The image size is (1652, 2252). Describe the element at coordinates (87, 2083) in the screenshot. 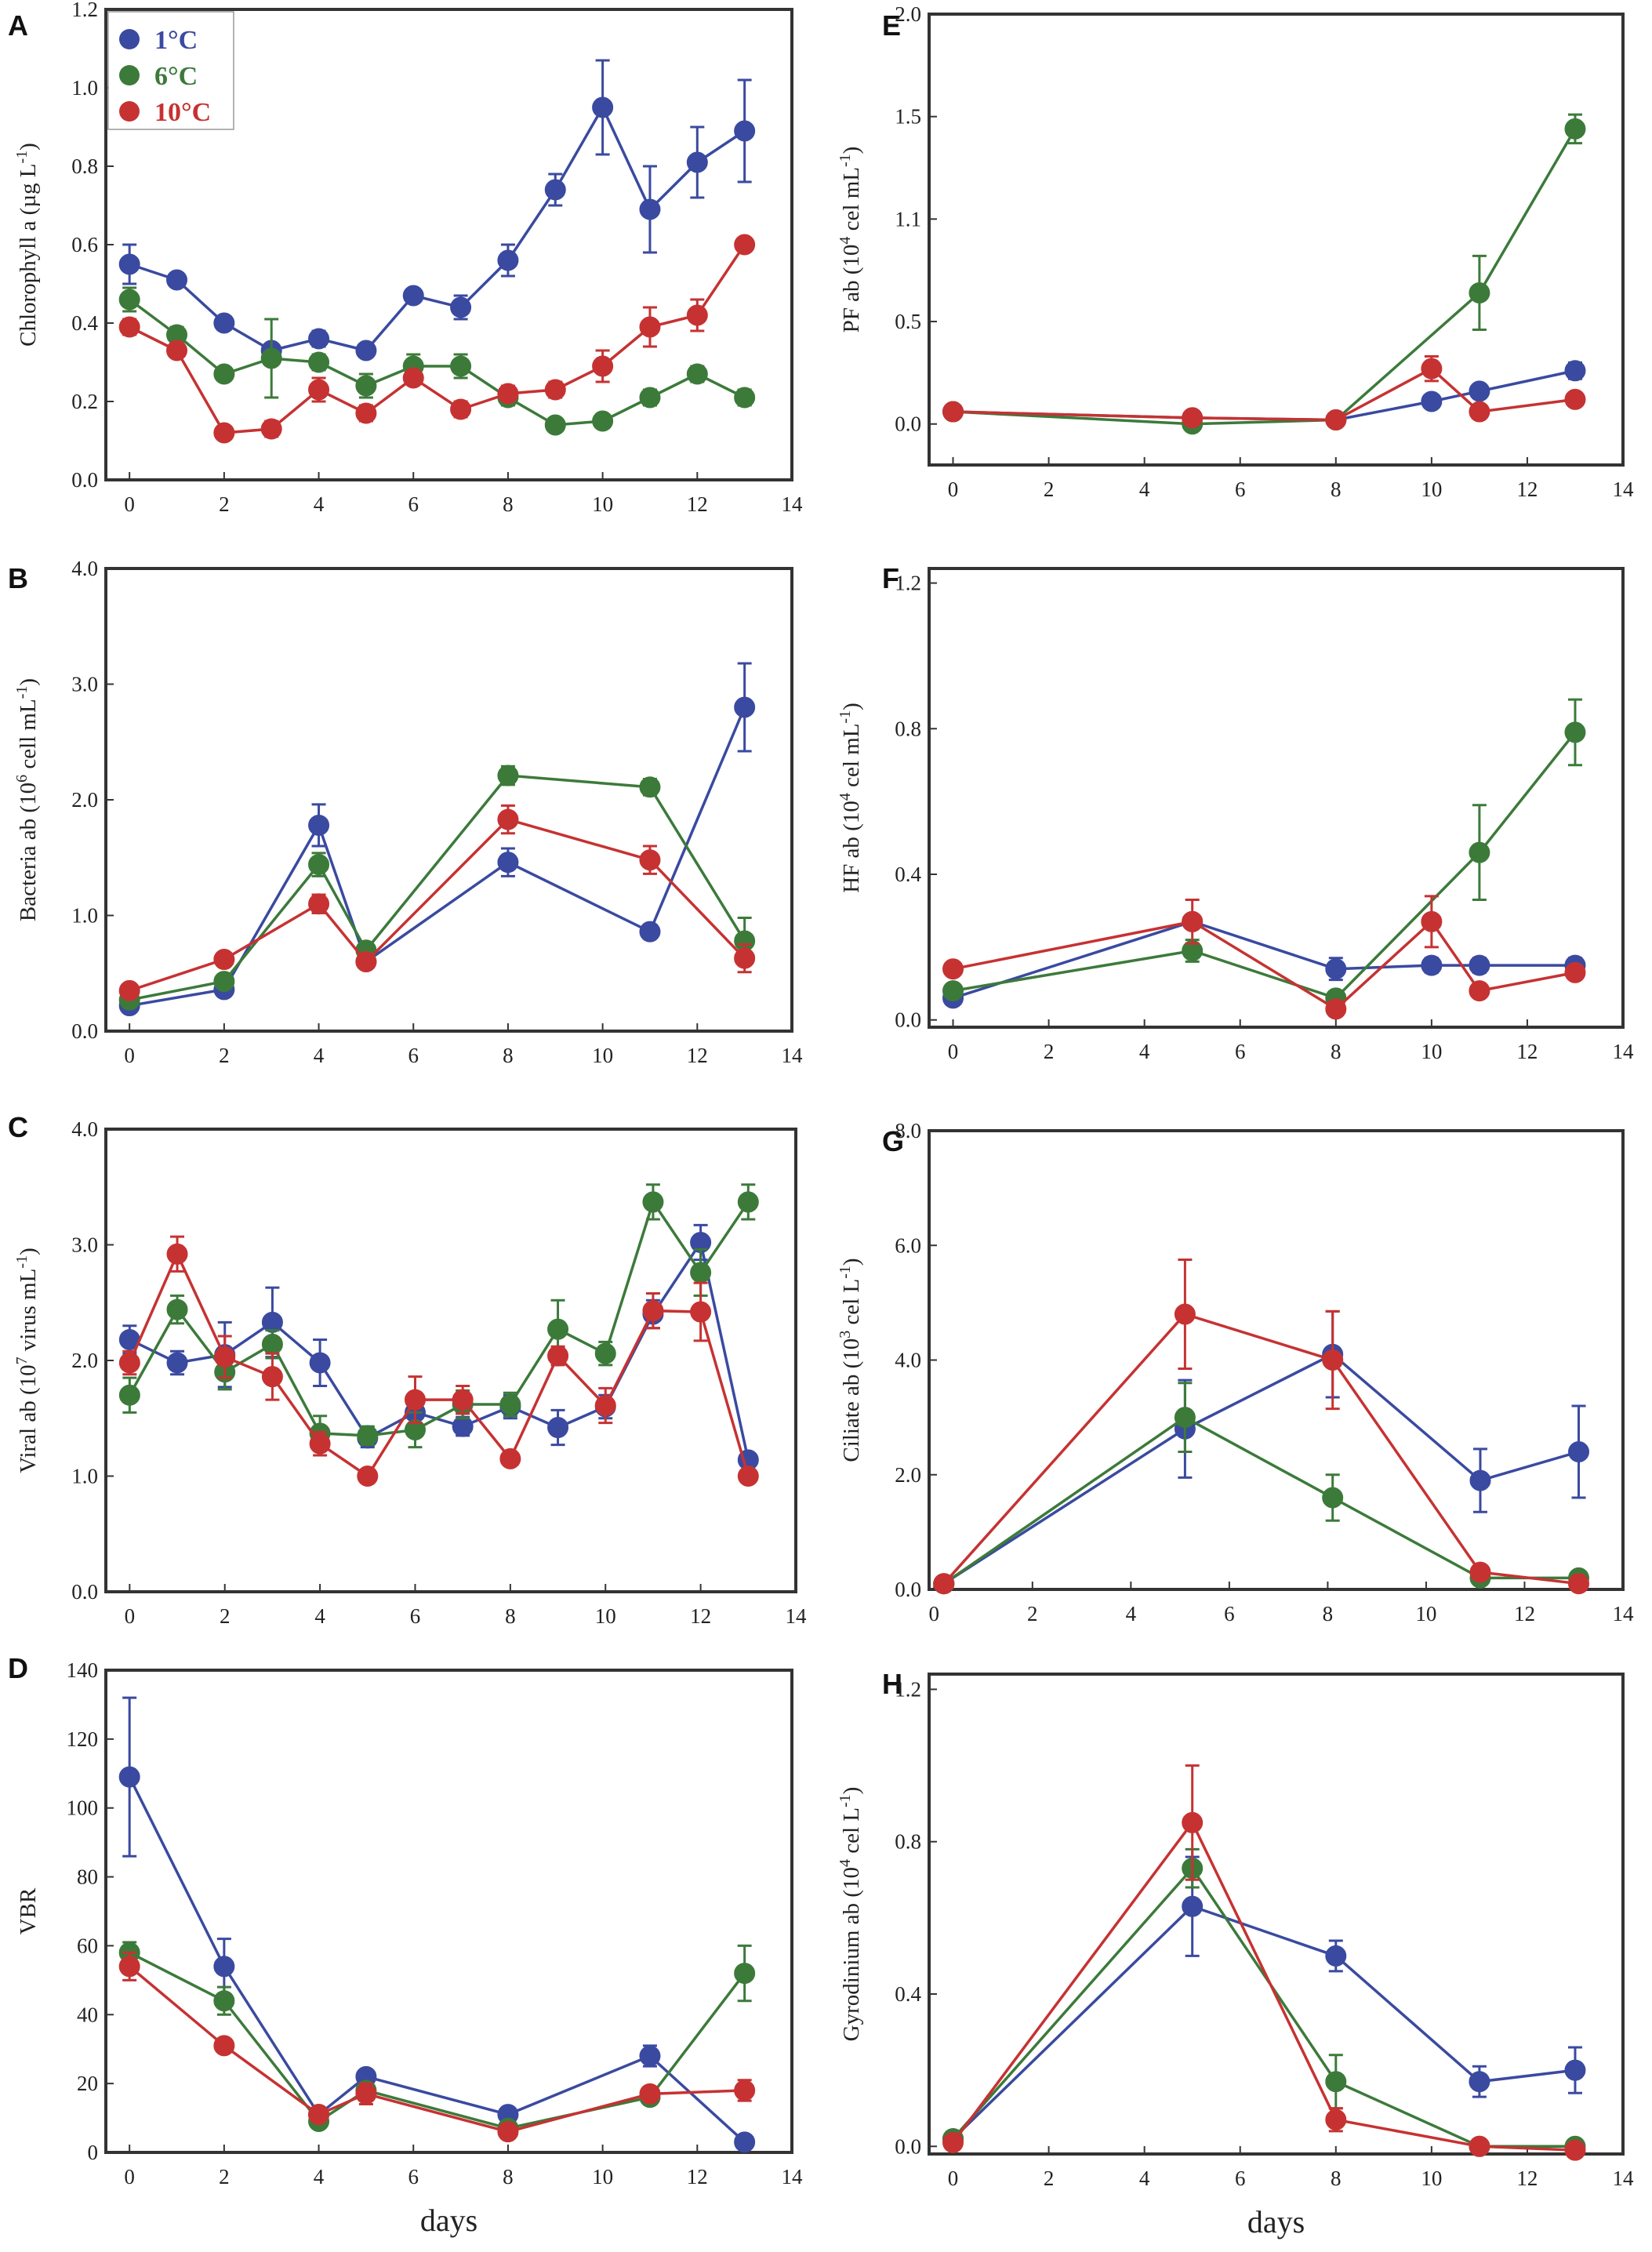

I see `y-tick-label: 20` at that location.